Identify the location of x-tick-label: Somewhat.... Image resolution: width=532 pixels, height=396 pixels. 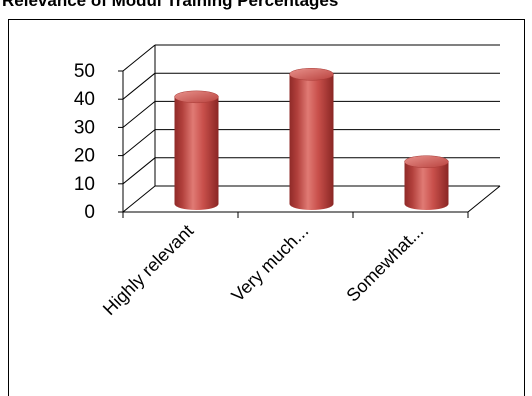
(384, 263).